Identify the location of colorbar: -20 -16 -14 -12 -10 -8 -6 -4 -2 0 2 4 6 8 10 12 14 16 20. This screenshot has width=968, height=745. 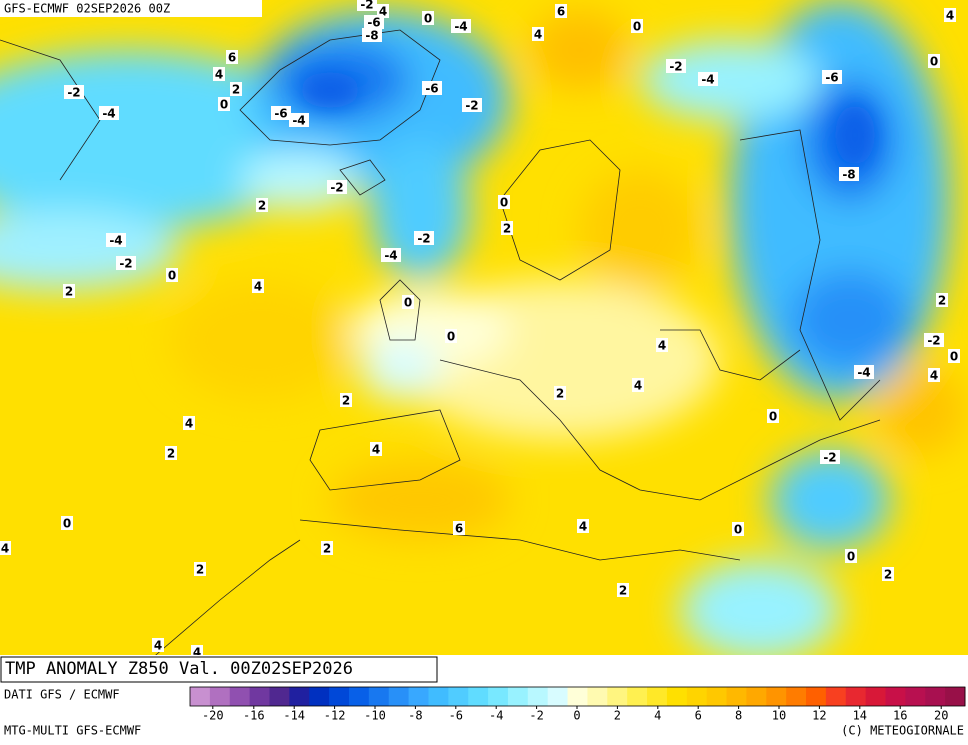
(577, 704).